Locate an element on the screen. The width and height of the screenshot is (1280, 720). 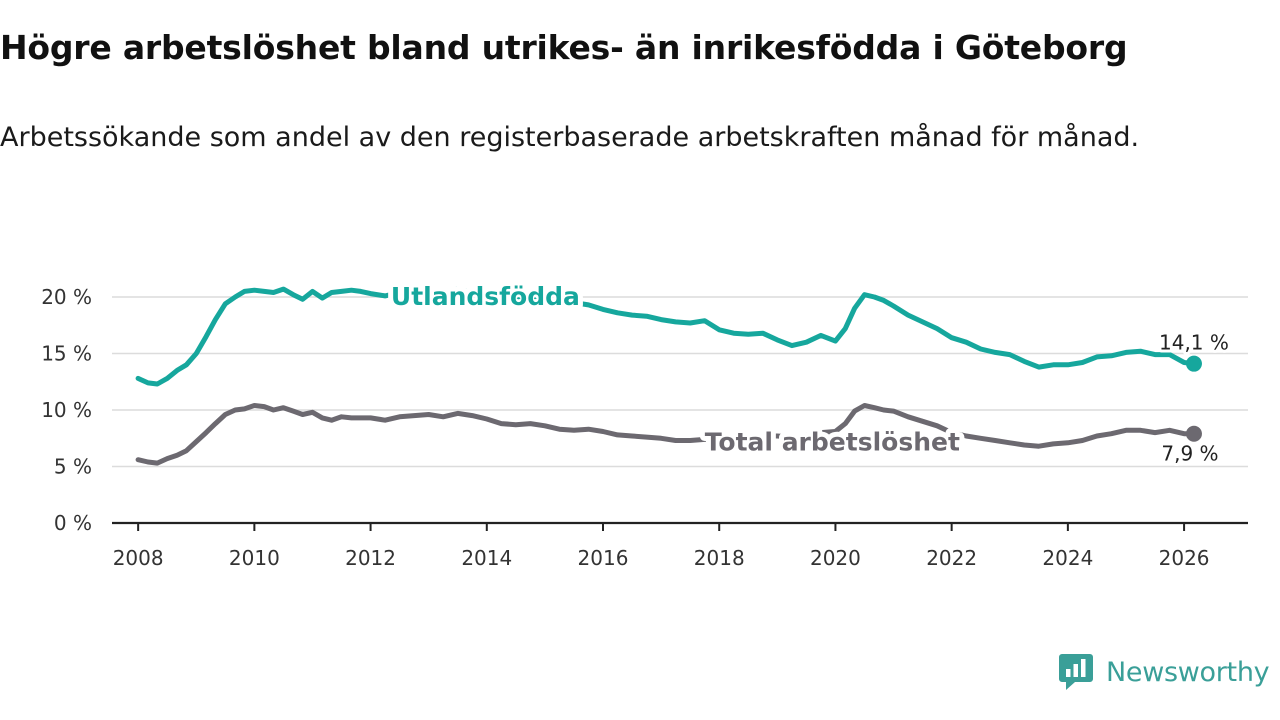
x-tick-label: 2012 is located at coordinates (370, 558).